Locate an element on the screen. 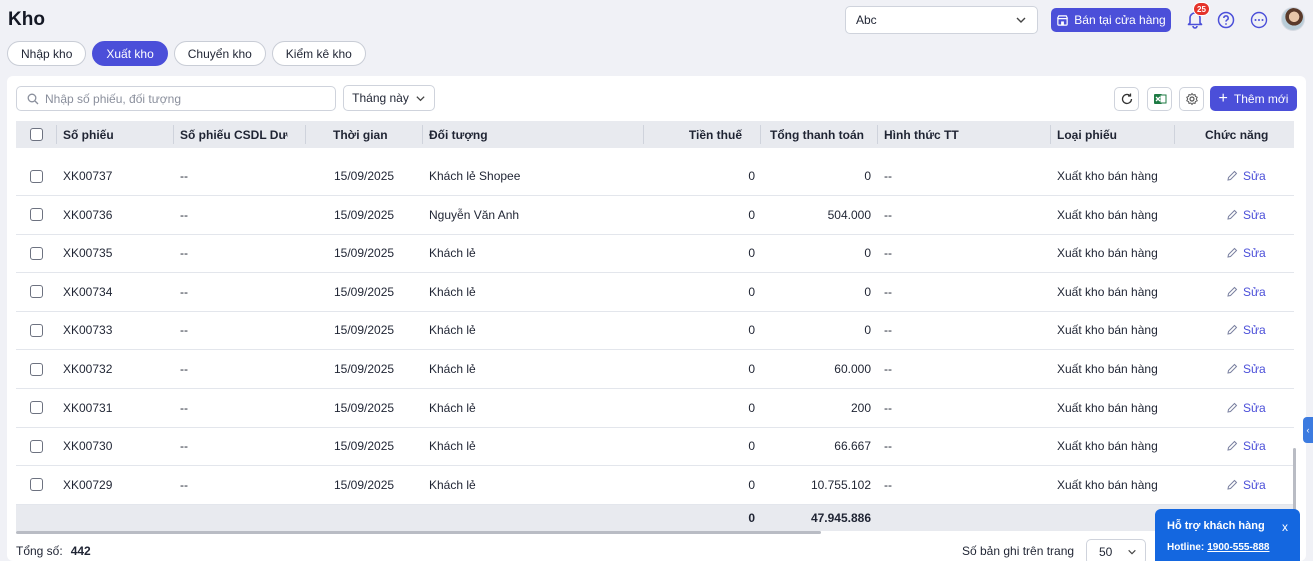 The height and width of the screenshot is (561, 1313). avatar is located at coordinates (1293, 19).